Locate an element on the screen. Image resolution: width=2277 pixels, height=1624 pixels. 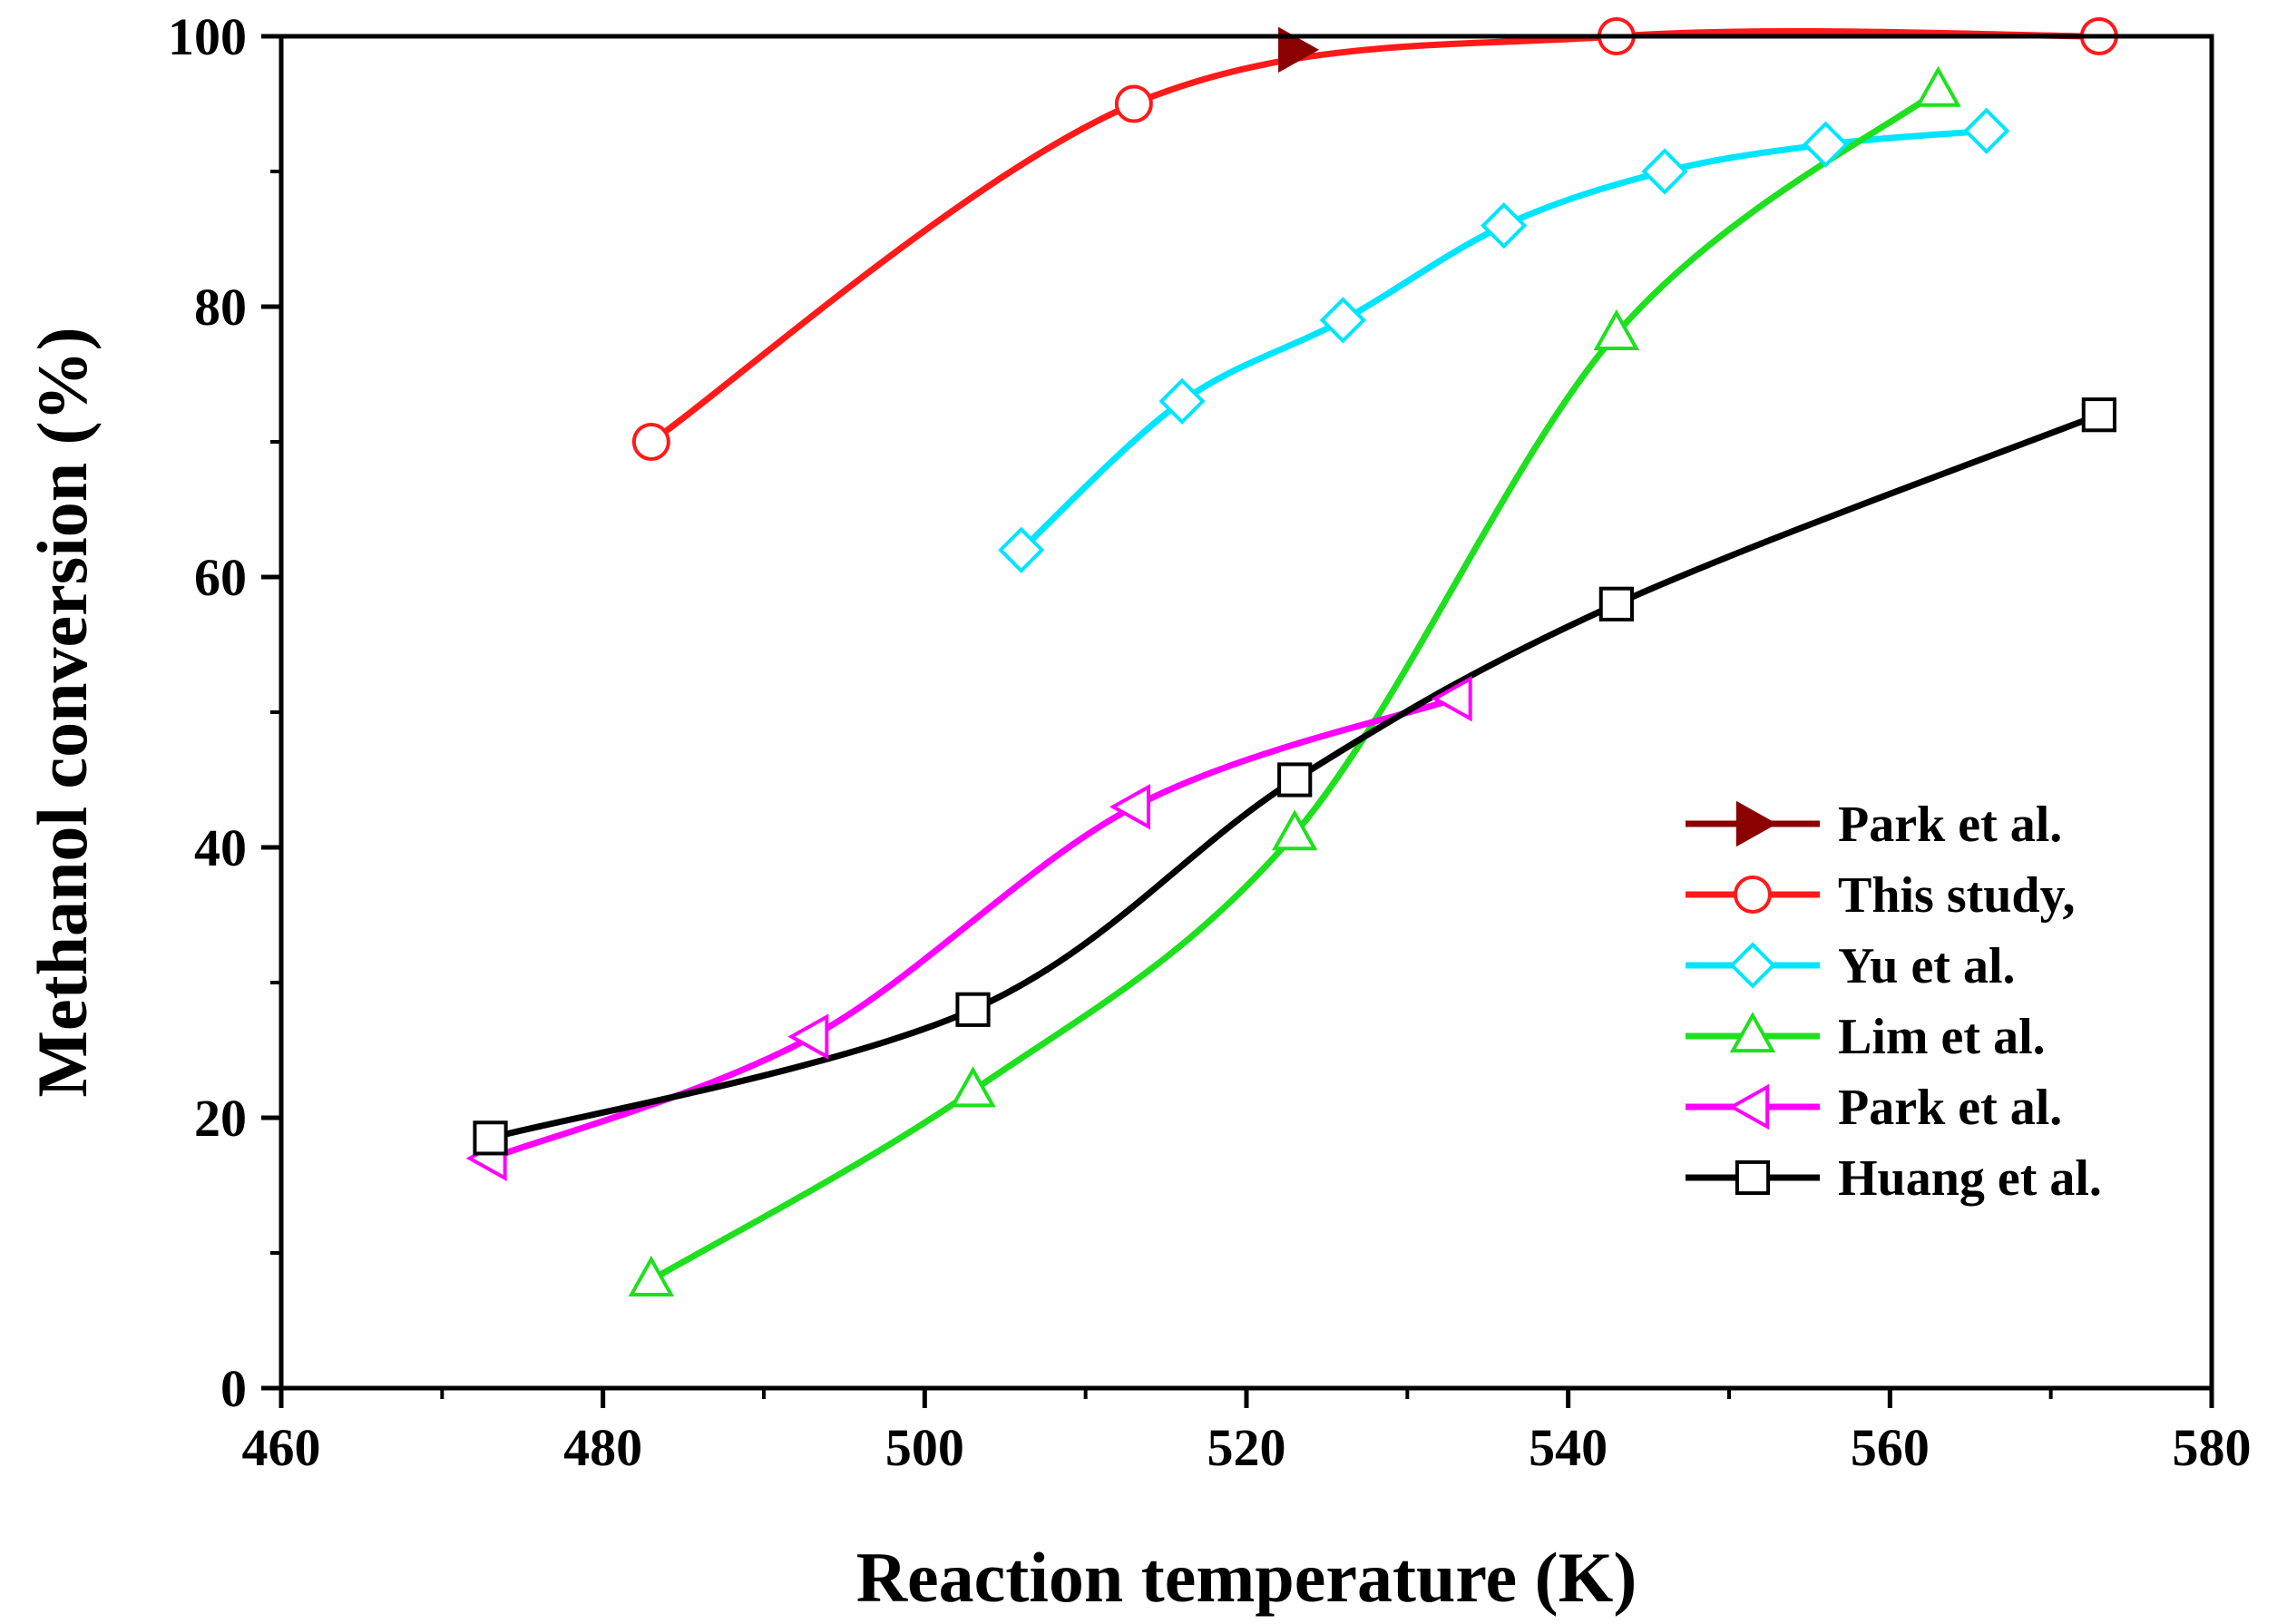
y-tick-label: 60 is located at coordinates (220, 577).